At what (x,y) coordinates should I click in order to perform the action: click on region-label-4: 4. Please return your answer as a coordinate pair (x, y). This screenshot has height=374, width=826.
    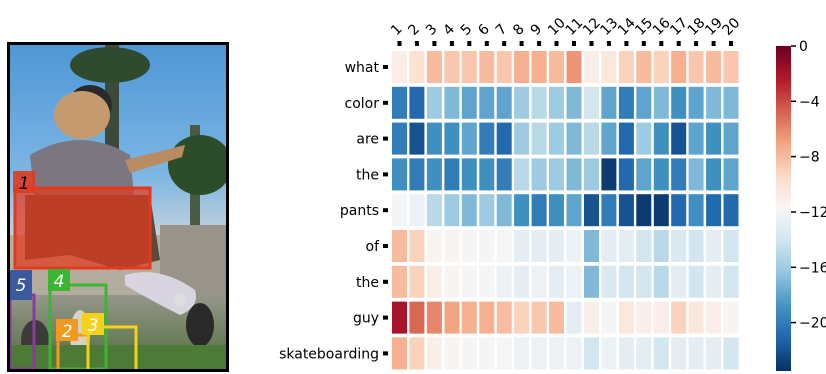
    Looking at the image, I should click on (59, 282).